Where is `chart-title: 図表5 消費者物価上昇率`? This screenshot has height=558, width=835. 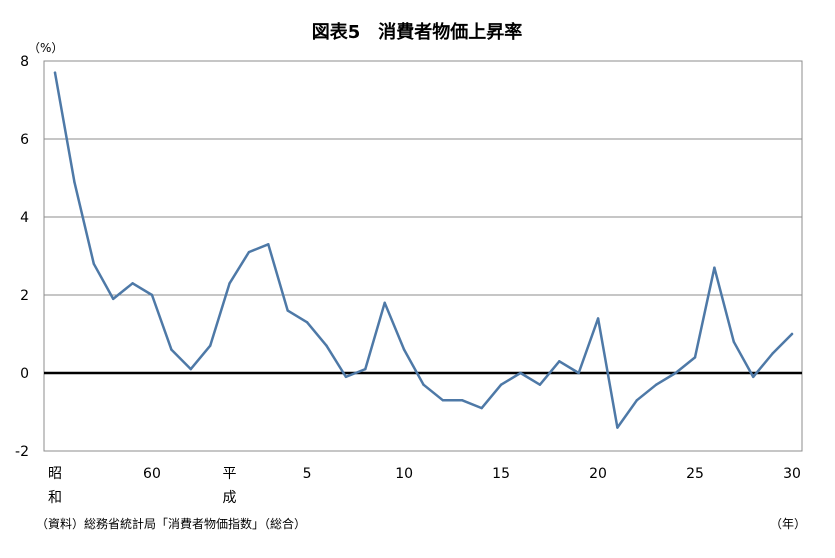 chart-title: 図表5 消費者物価上昇率 is located at coordinates (417, 32).